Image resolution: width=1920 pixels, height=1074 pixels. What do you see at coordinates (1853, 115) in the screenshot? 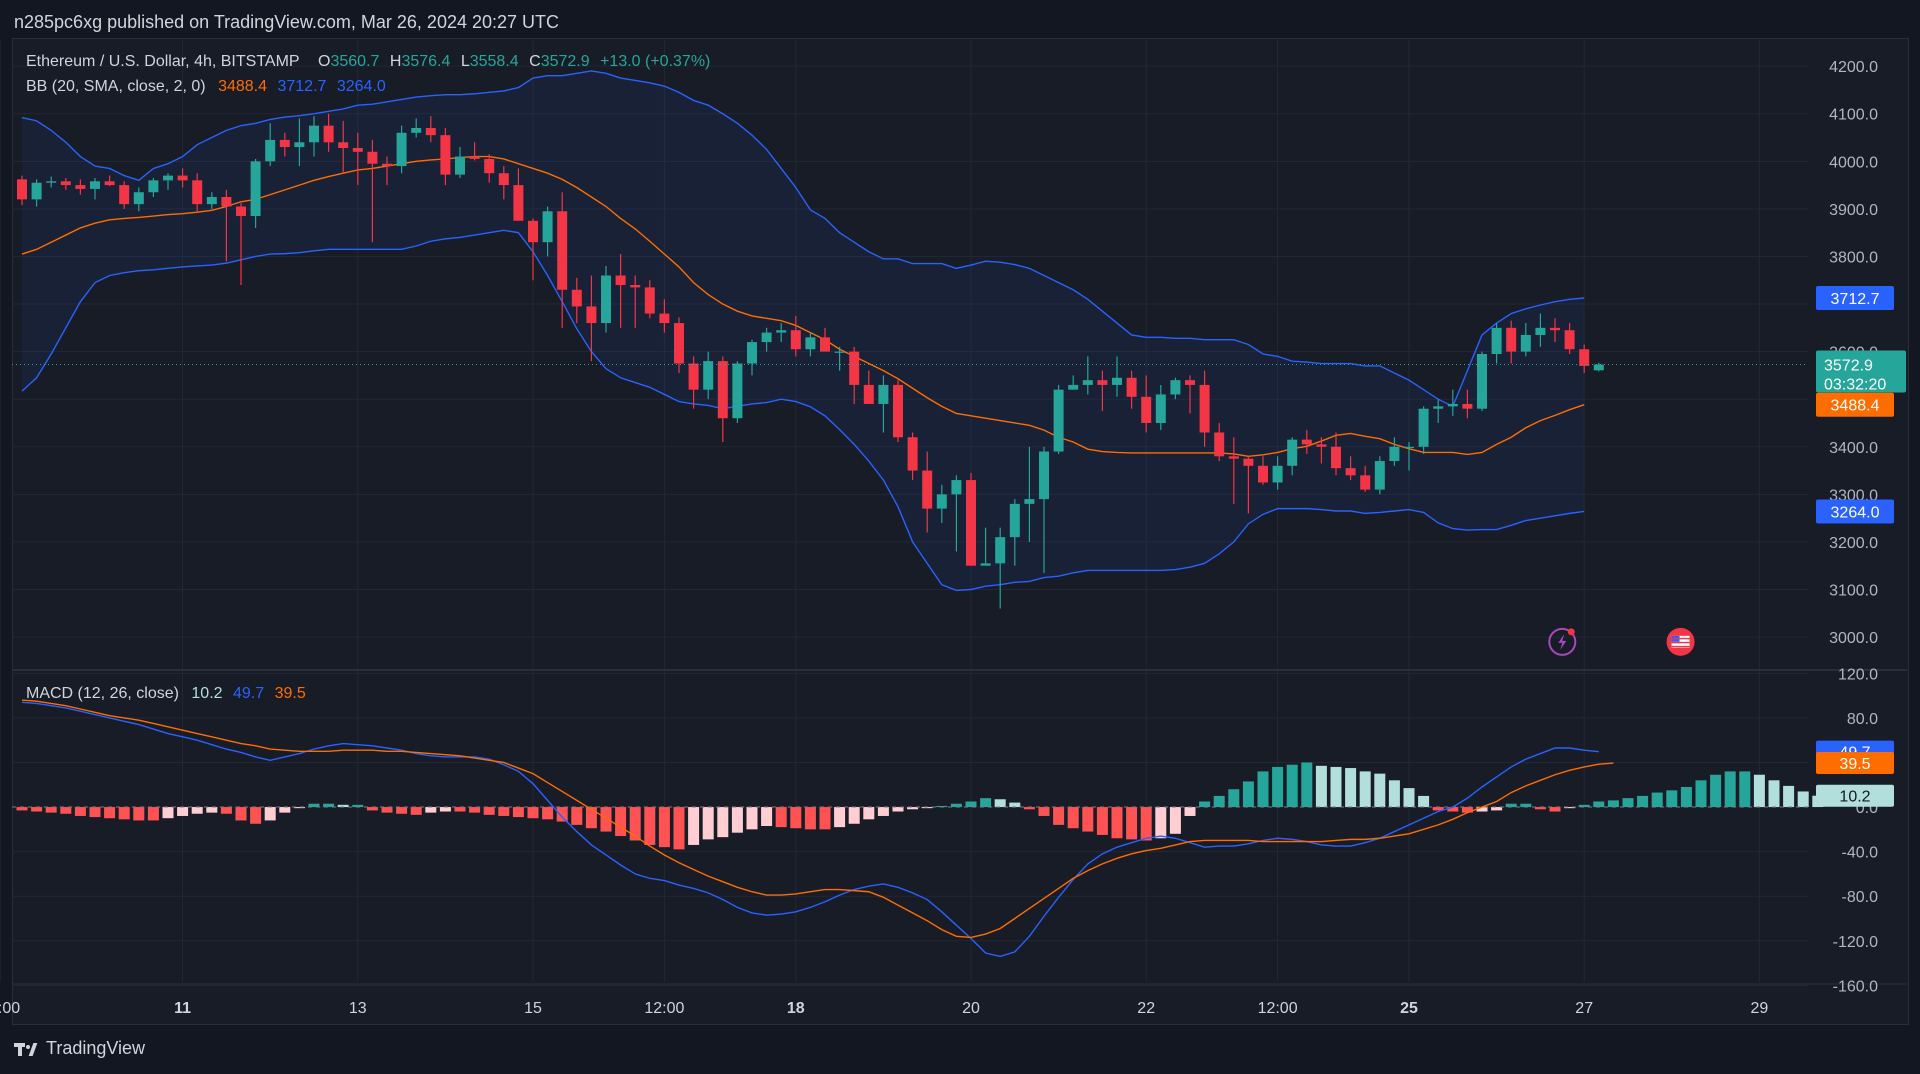
I see `price-axis-tick: 4100.0` at bounding box center [1853, 115].